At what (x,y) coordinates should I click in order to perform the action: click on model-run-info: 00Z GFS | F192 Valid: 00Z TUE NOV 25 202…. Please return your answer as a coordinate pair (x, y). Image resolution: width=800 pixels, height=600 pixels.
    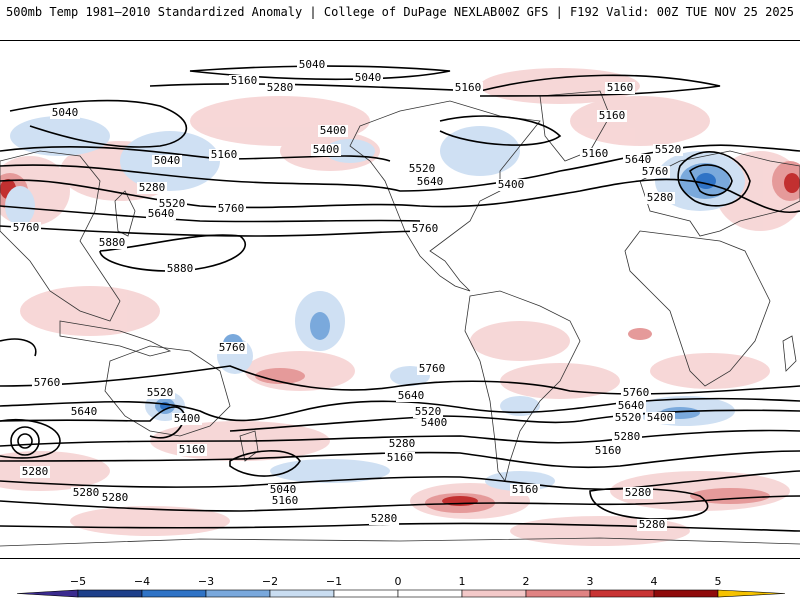
    Looking at the image, I should click on (645, 12).